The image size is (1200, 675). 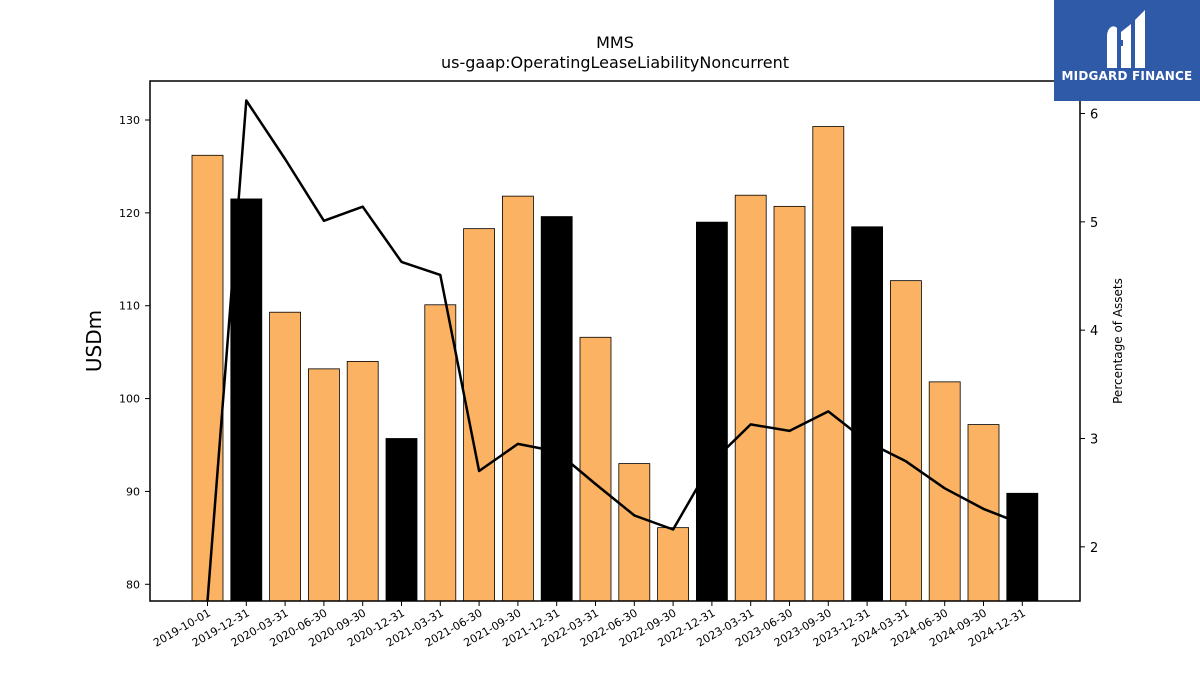 What do you see at coordinates (133, 491) in the screenshot?
I see `y-tick-label: 90` at bounding box center [133, 491].